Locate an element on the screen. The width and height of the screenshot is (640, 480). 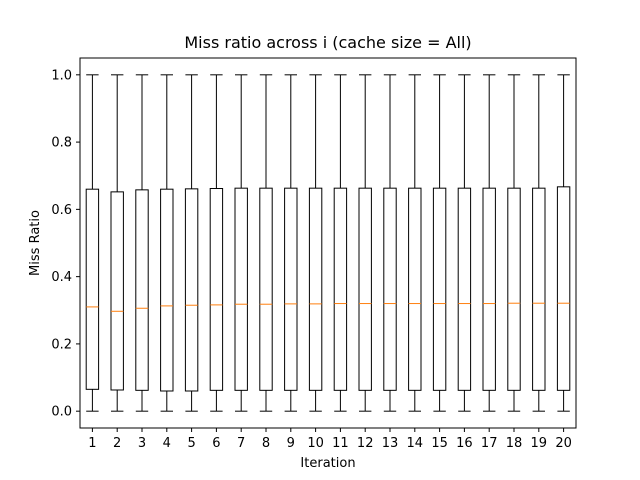
x-tick-label: 4 is located at coordinates (167, 443).